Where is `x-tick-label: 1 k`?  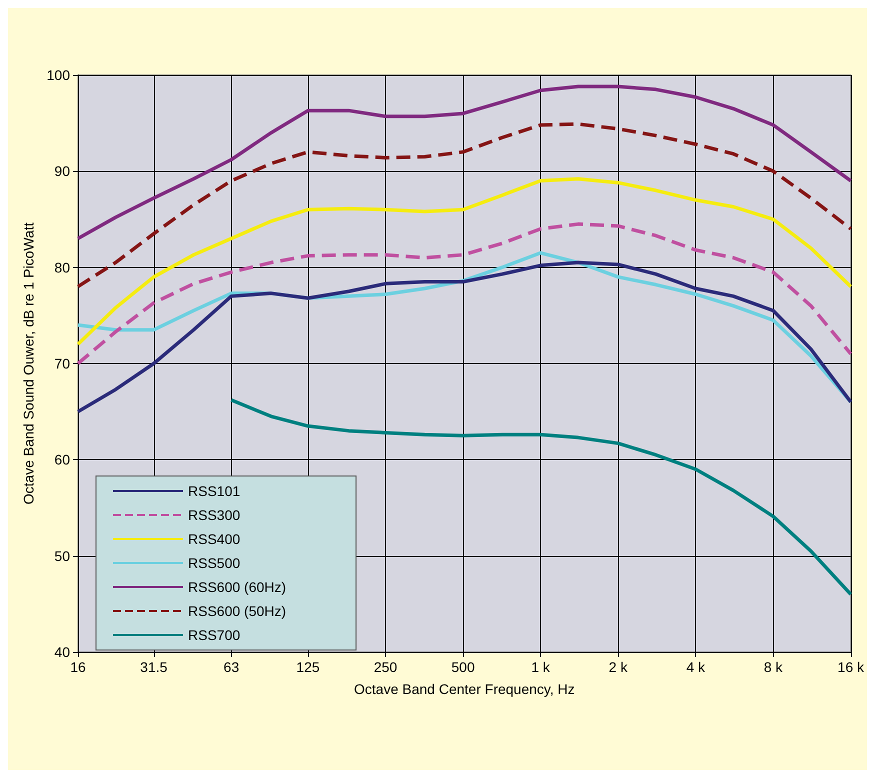 x-tick-label: 1 k is located at coordinates (541, 667).